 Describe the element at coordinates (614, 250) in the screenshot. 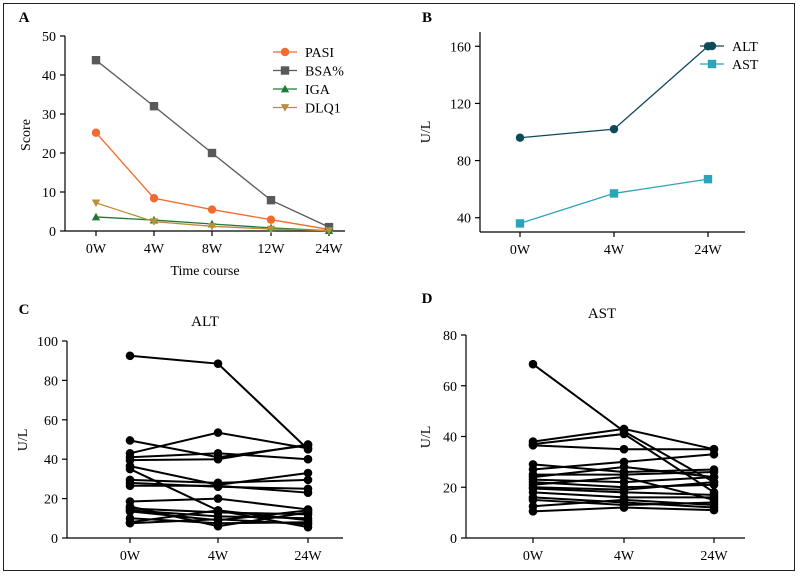

I see `panel-b-x-tick-label: 4W` at that location.